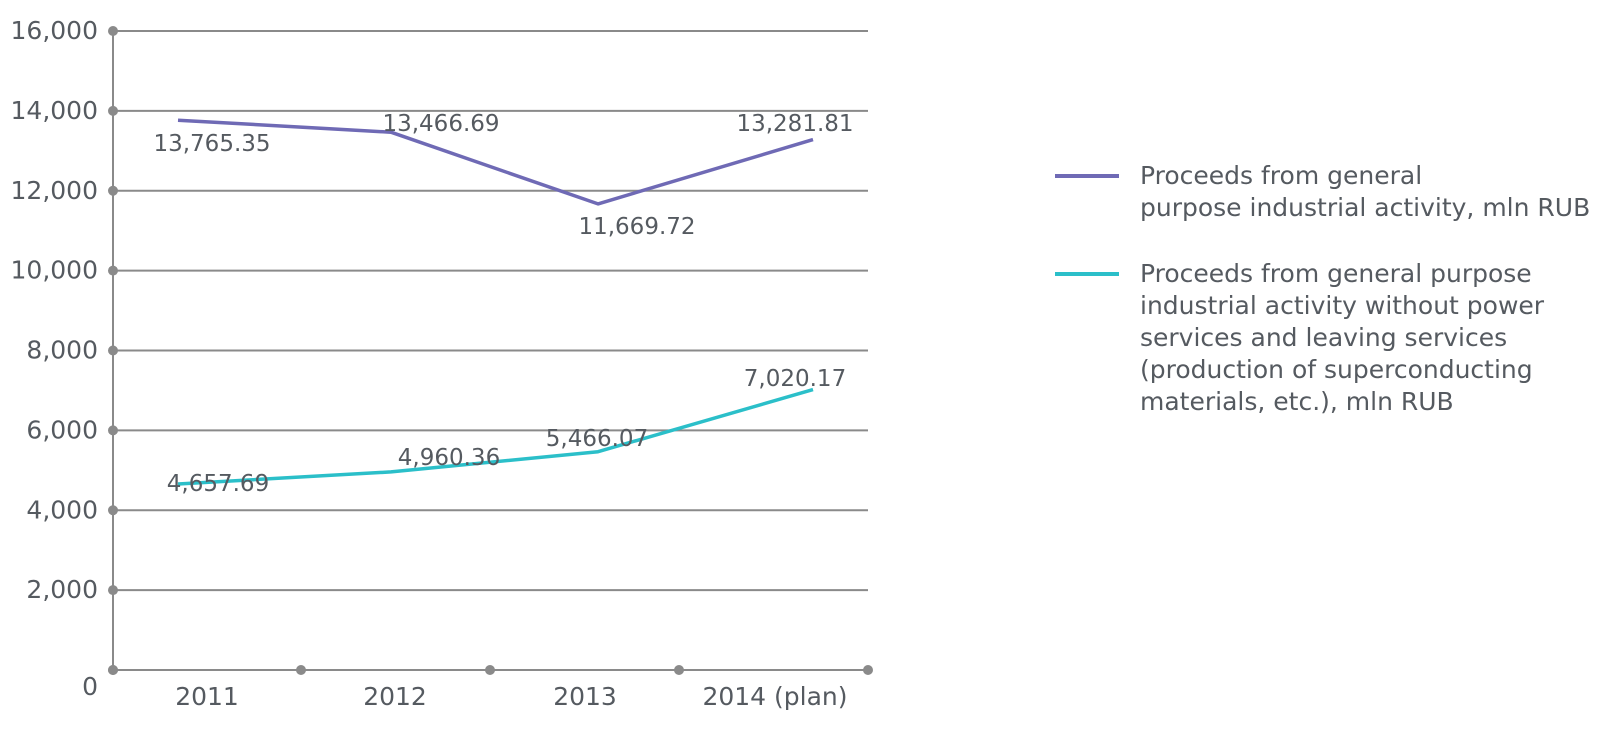 The height and width of the screenshot is (750, 1623). Describe the element at coordinates (395, 696) in the screenshot. I see `x-tick-label: 2012` at that location.